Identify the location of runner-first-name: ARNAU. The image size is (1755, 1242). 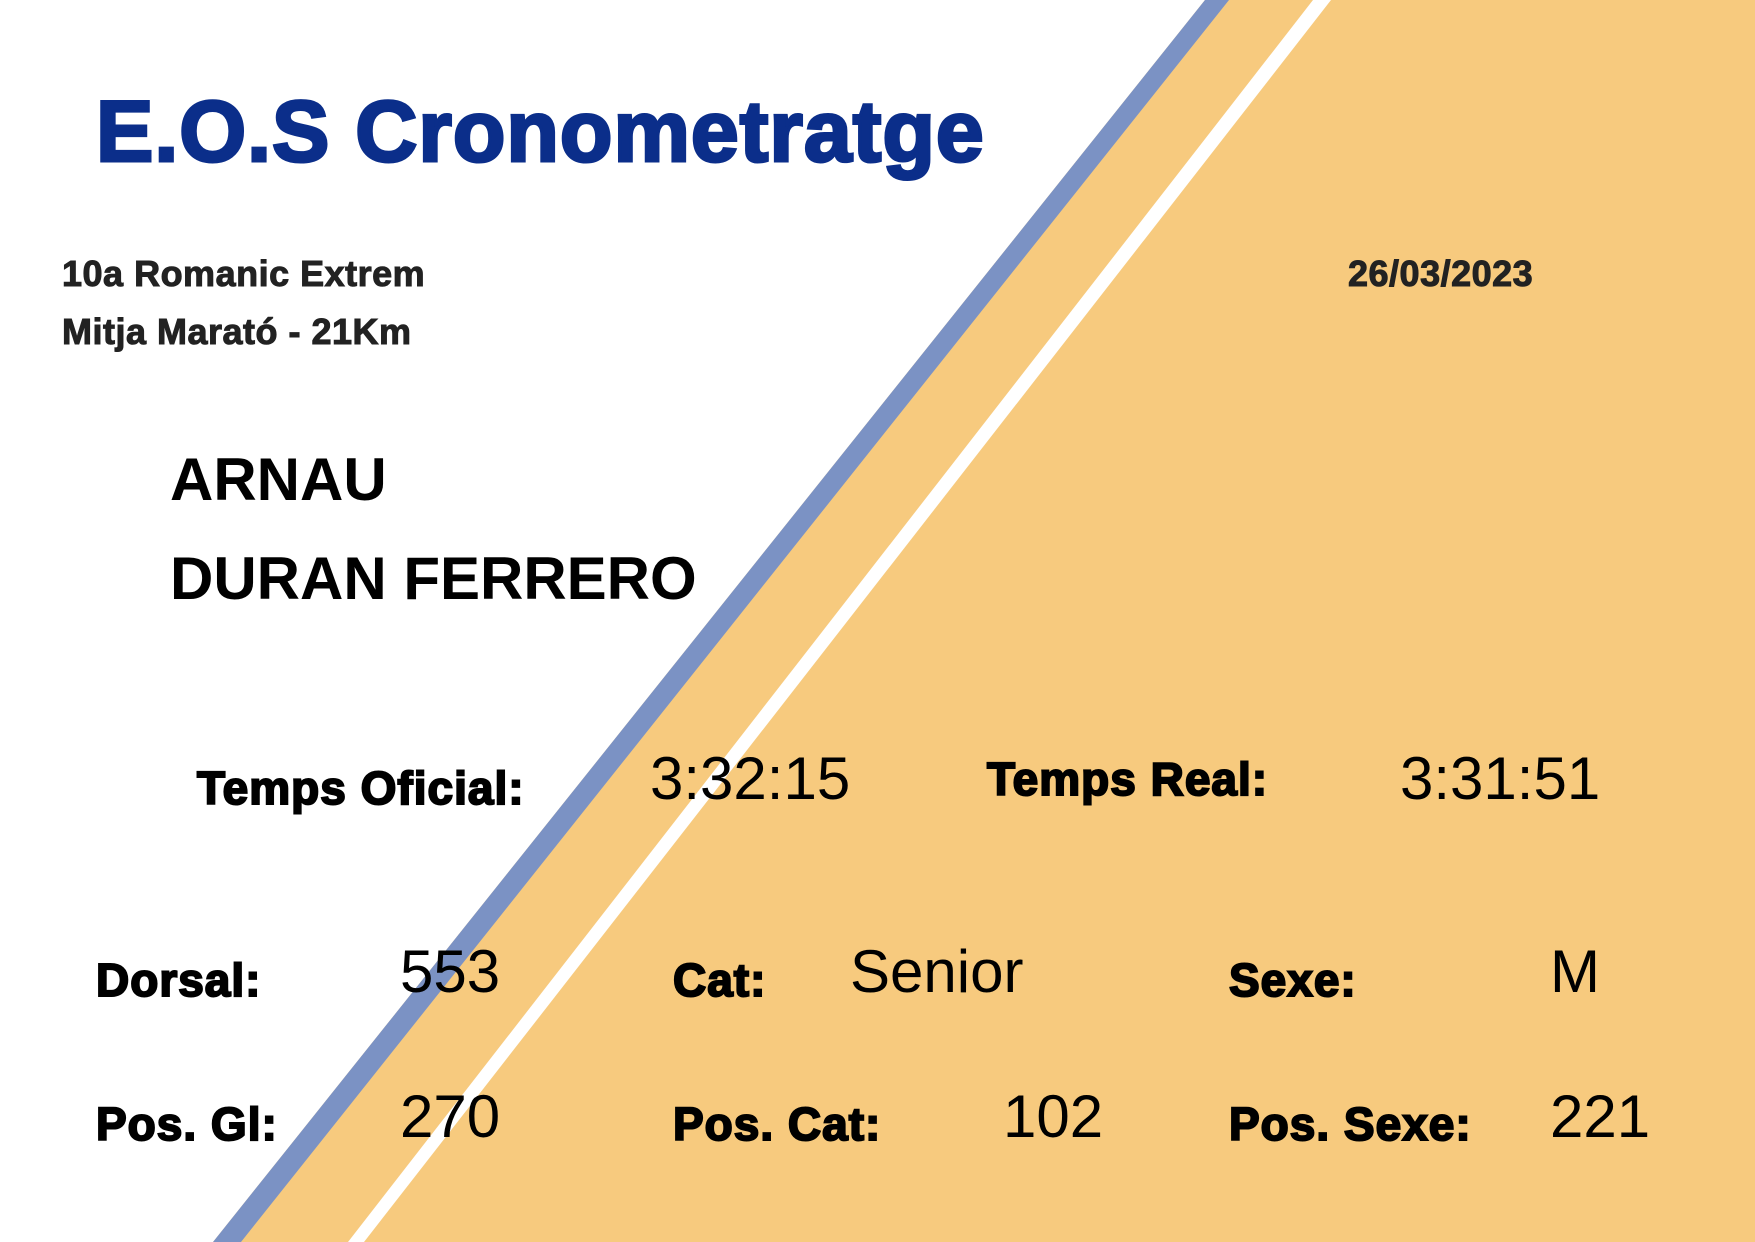
(278, 479).